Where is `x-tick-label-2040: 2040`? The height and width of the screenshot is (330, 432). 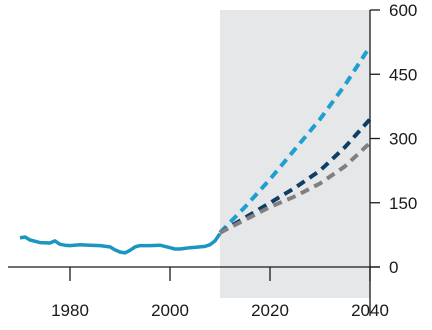 x-tick-label-2040: 2040 is located at coordinates (370, 310).